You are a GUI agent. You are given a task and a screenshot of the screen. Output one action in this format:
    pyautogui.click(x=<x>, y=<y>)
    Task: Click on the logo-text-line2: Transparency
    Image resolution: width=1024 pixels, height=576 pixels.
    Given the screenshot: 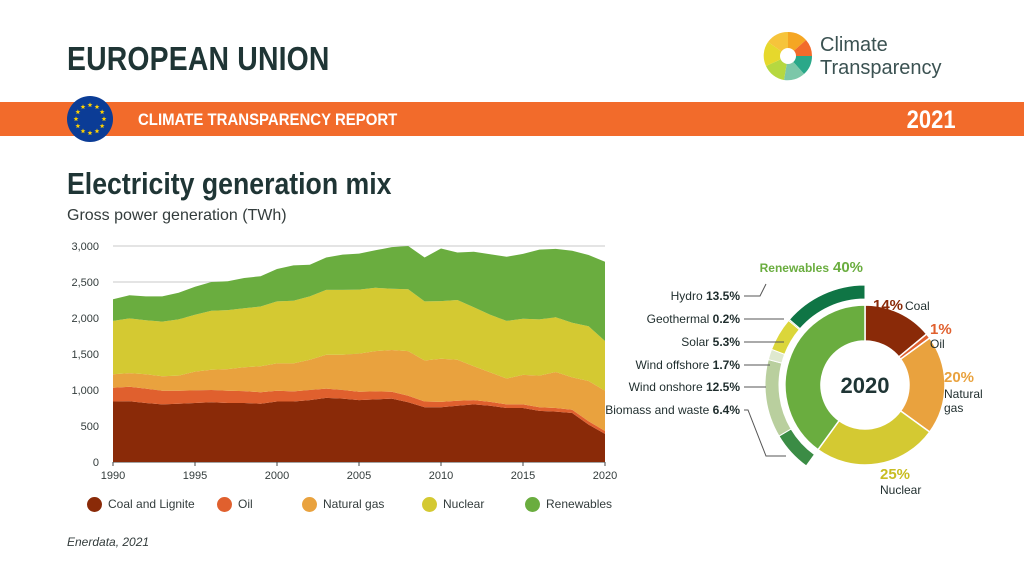 What is the action you would take?
    pyautogui.click(x=881, y=68)
    